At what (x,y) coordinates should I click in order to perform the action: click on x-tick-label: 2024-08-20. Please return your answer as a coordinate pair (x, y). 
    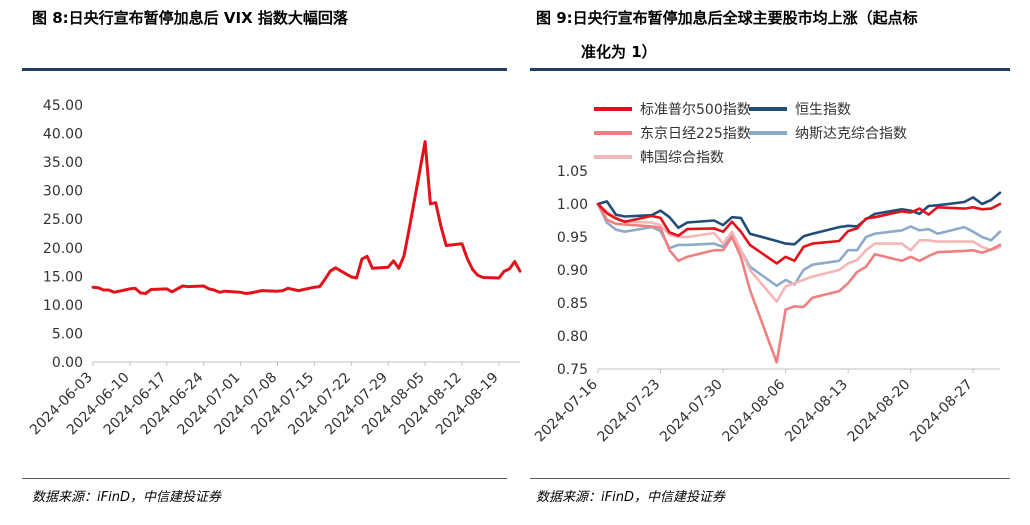
    Looking at the image, I should click on (879, 411).